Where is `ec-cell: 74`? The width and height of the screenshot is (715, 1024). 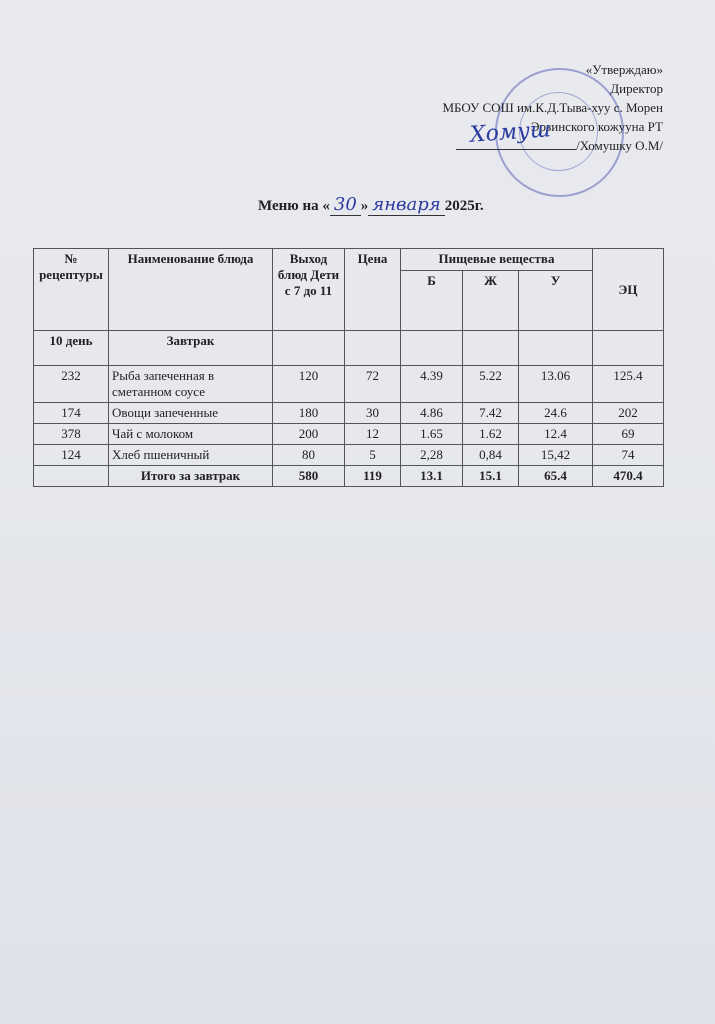 ec-cell: 74 is located at coordinates (628, 455).